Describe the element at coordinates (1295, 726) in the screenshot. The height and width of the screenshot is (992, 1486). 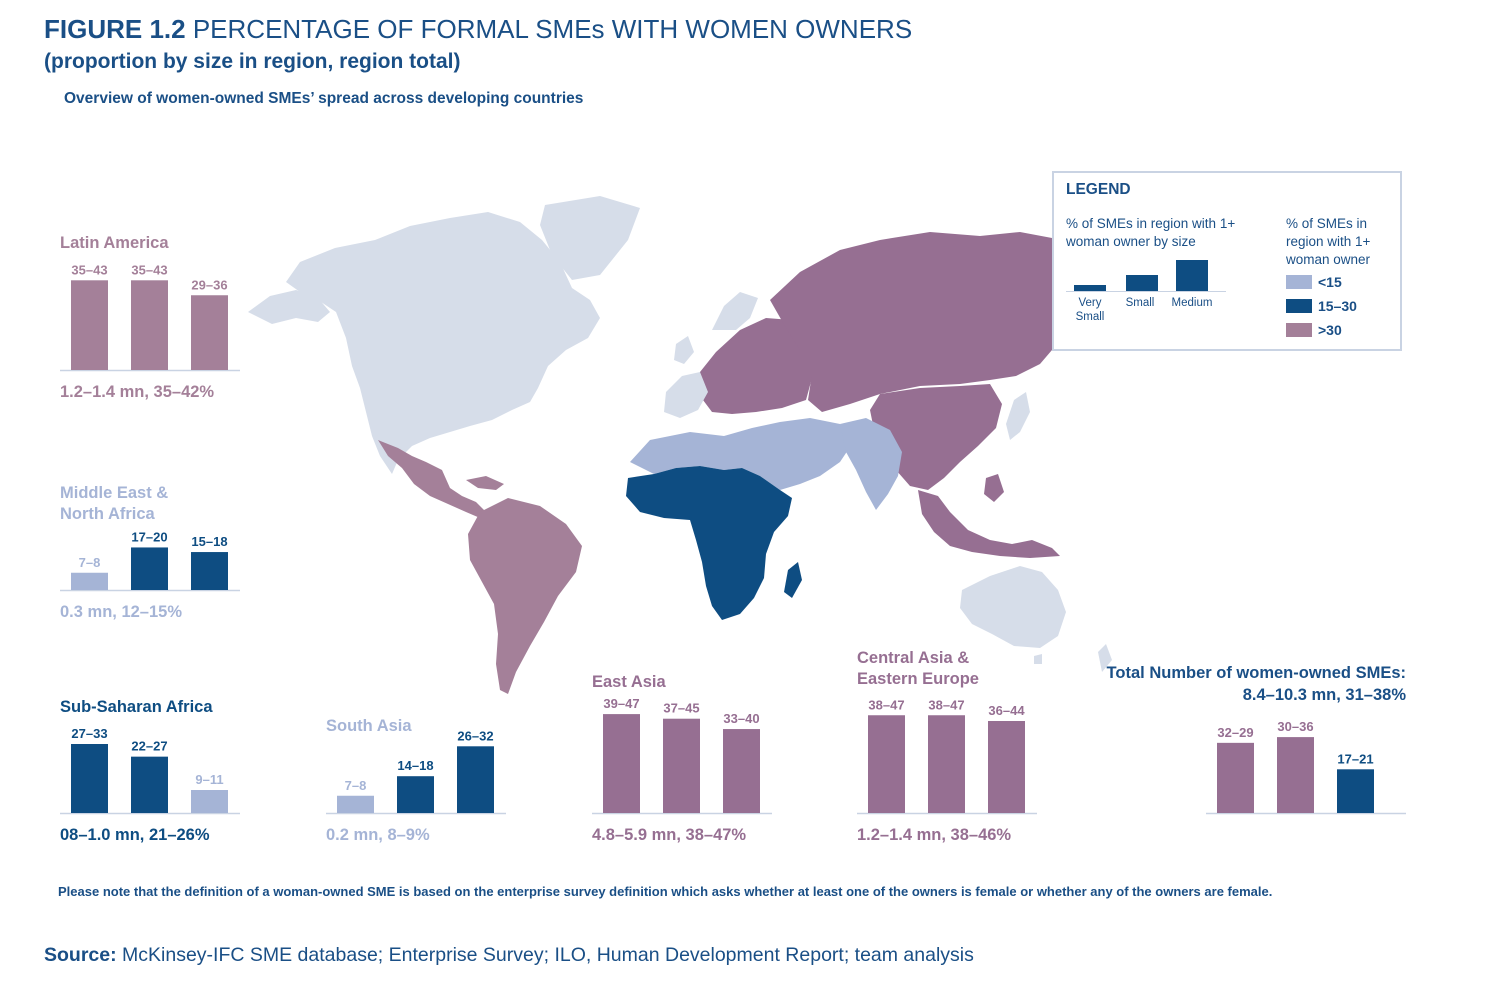
I see `chart-total-label-1: 30–36` at that location.